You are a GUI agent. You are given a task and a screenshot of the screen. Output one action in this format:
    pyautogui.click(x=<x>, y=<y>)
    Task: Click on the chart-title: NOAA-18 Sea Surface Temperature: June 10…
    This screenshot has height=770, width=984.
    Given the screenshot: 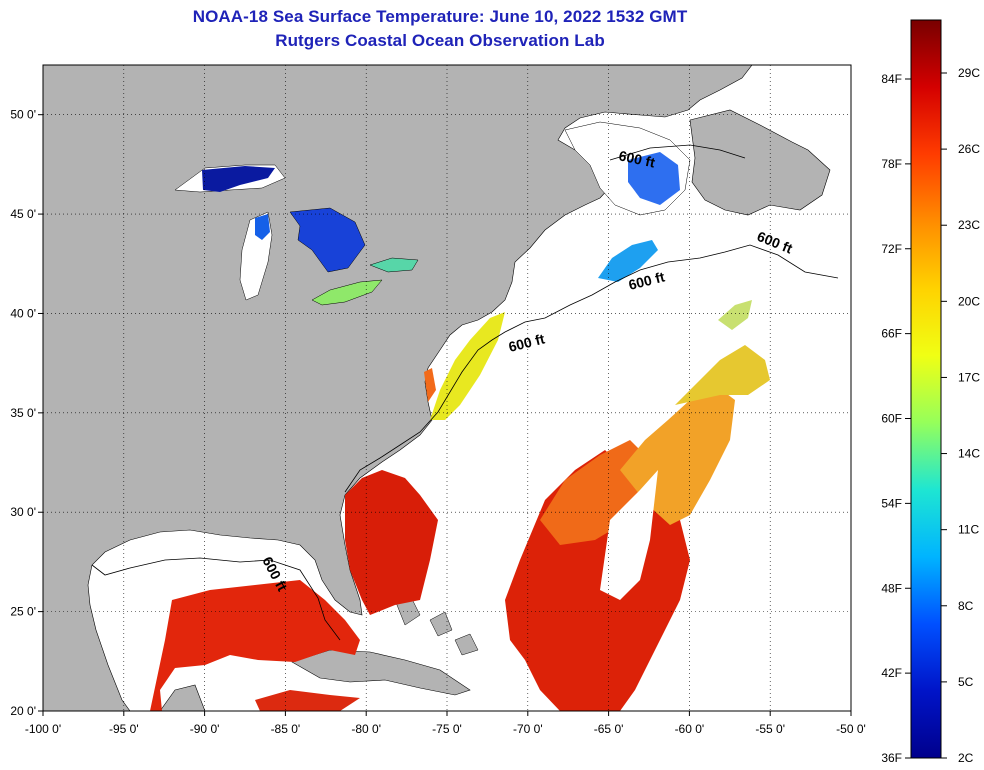 What is the action you would take?
    pyautogui.click(x=440, y=16)
    